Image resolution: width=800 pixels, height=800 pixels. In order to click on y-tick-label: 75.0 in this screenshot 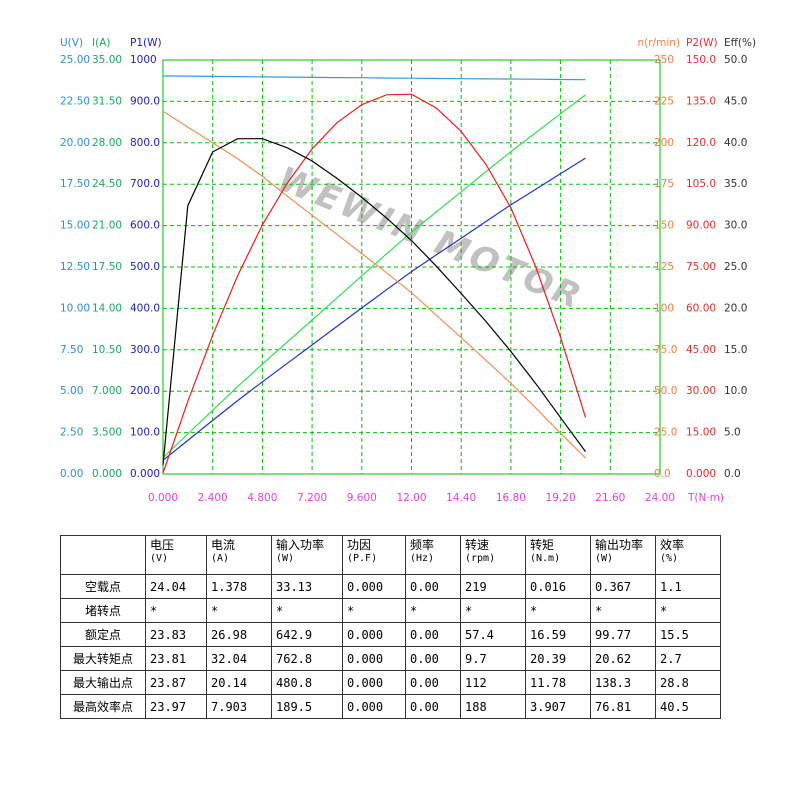, I will do `click(665, 350)`.